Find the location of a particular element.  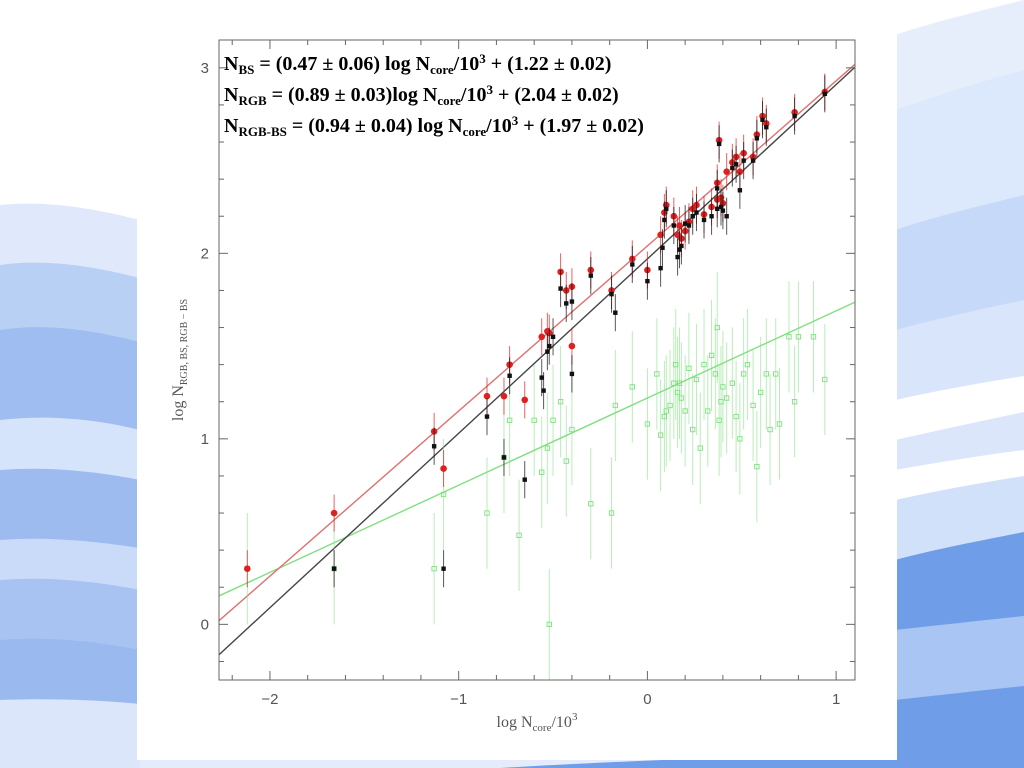

x-tick-label: 1 is located at coordinates (836, 699).